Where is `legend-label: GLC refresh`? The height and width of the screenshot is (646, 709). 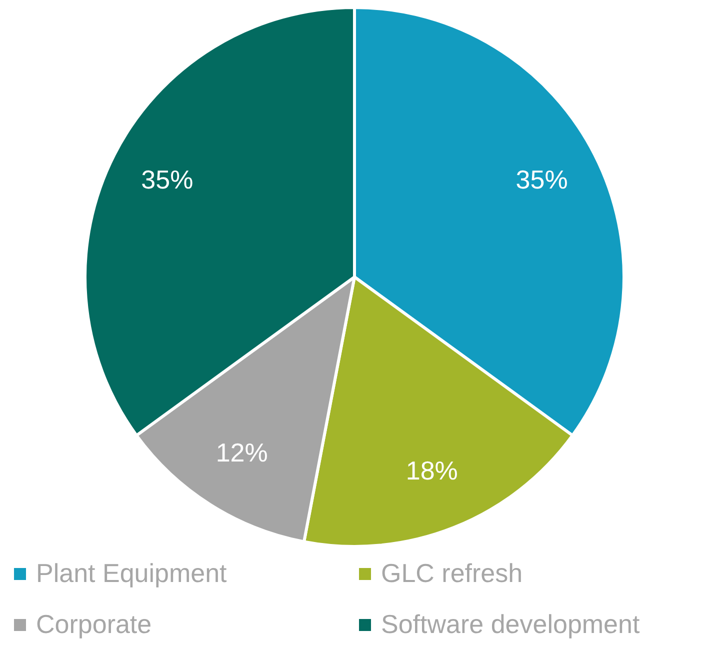 legend-label: GLC refresh is located at coordinates (452, 573).